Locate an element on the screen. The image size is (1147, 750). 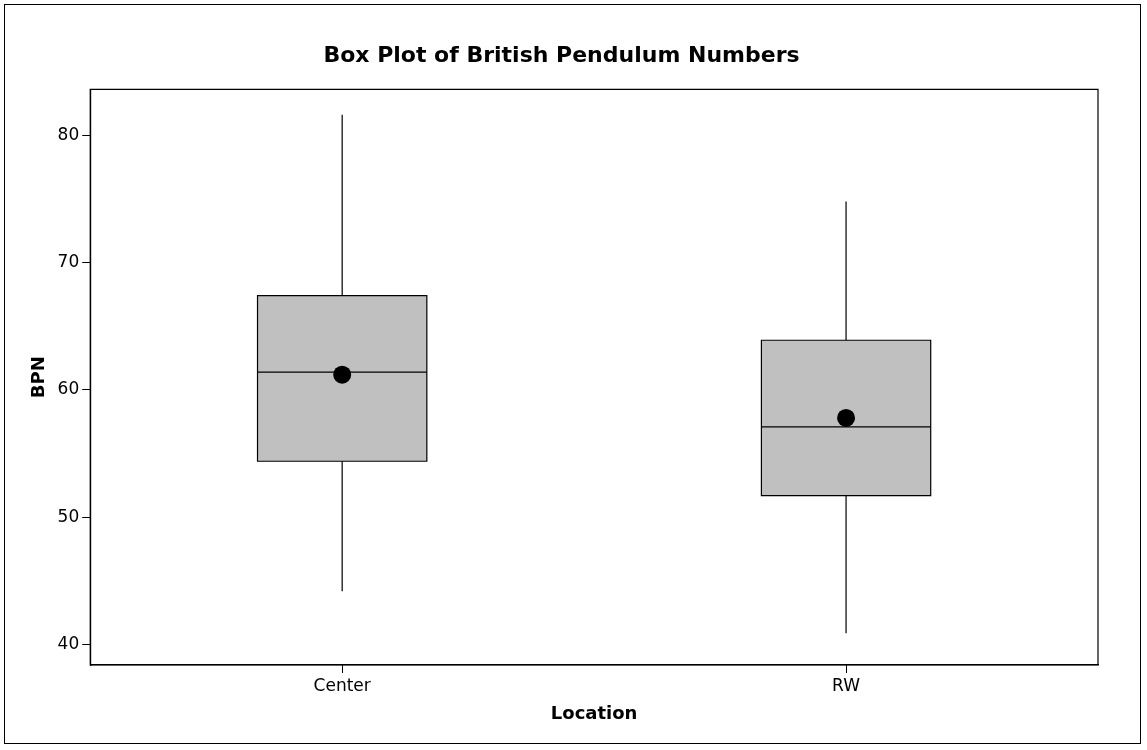
y-tick-label: 70 is located at coordinates (68, 261).